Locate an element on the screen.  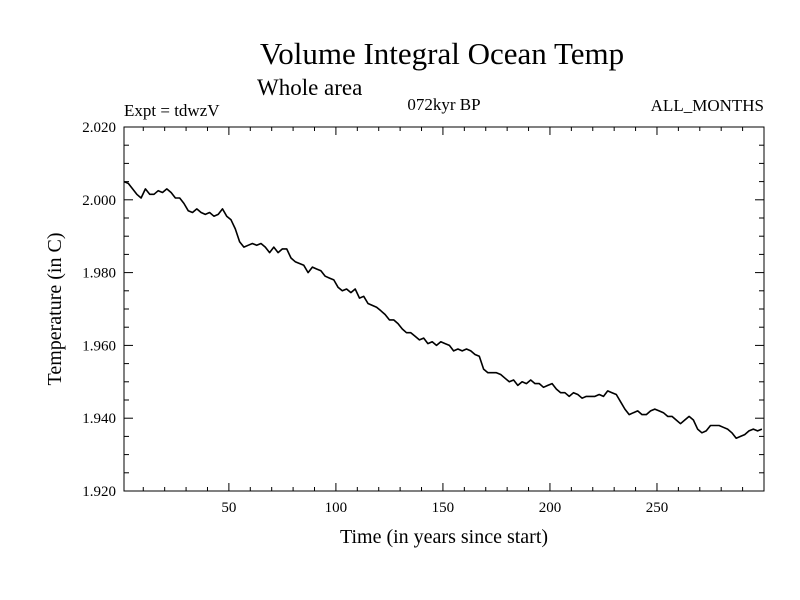
y-tick-label: 1.940 is located at coordinates (99, 419).